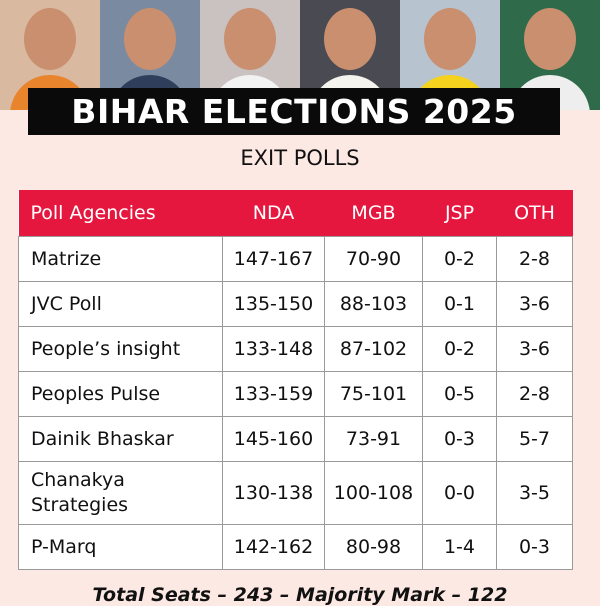 The height and width of the screenshot is (606, 600). What do you see at coordinates (373, 304) in the screenshot?
I see `seat-range: 88-103` at bounding box center [373, 304].